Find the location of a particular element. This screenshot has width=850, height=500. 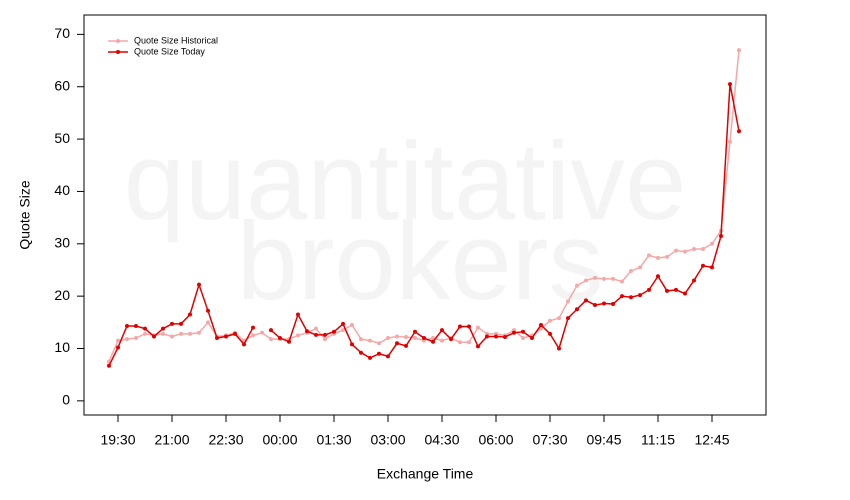

y-axis-title: Quote Size is located at coordinates (25, 214).